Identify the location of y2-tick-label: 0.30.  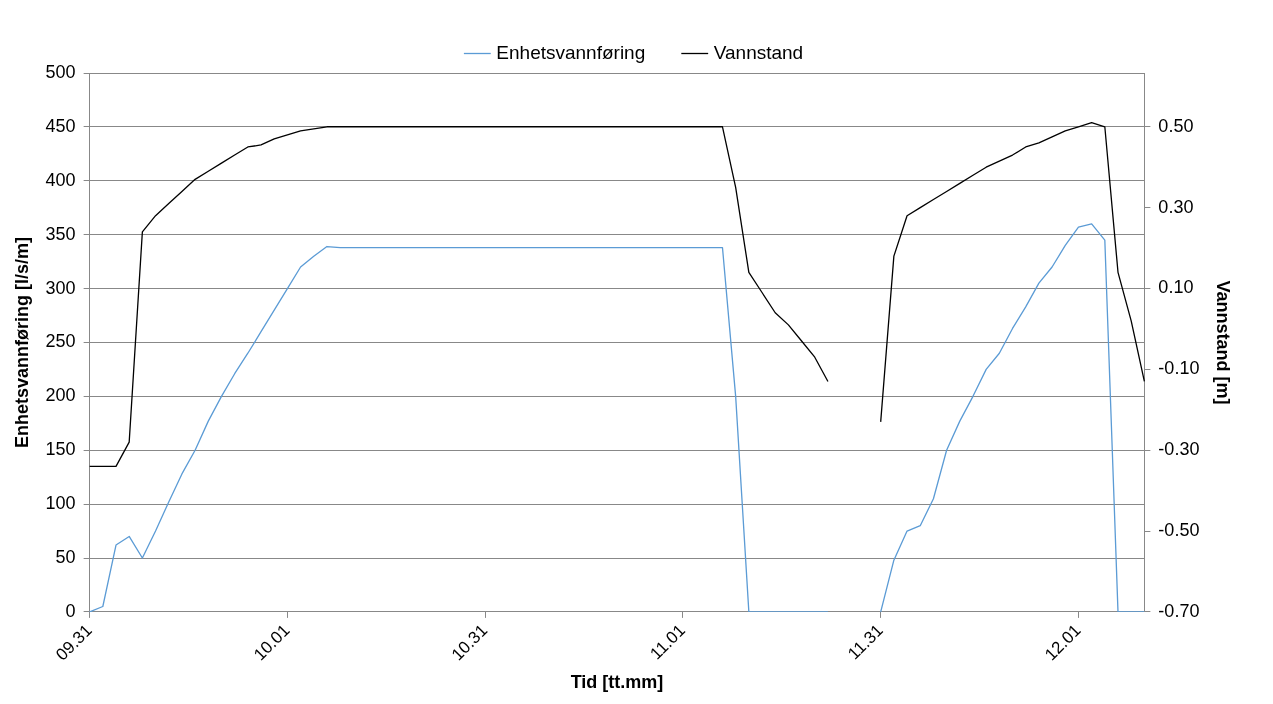
(1176, 206).